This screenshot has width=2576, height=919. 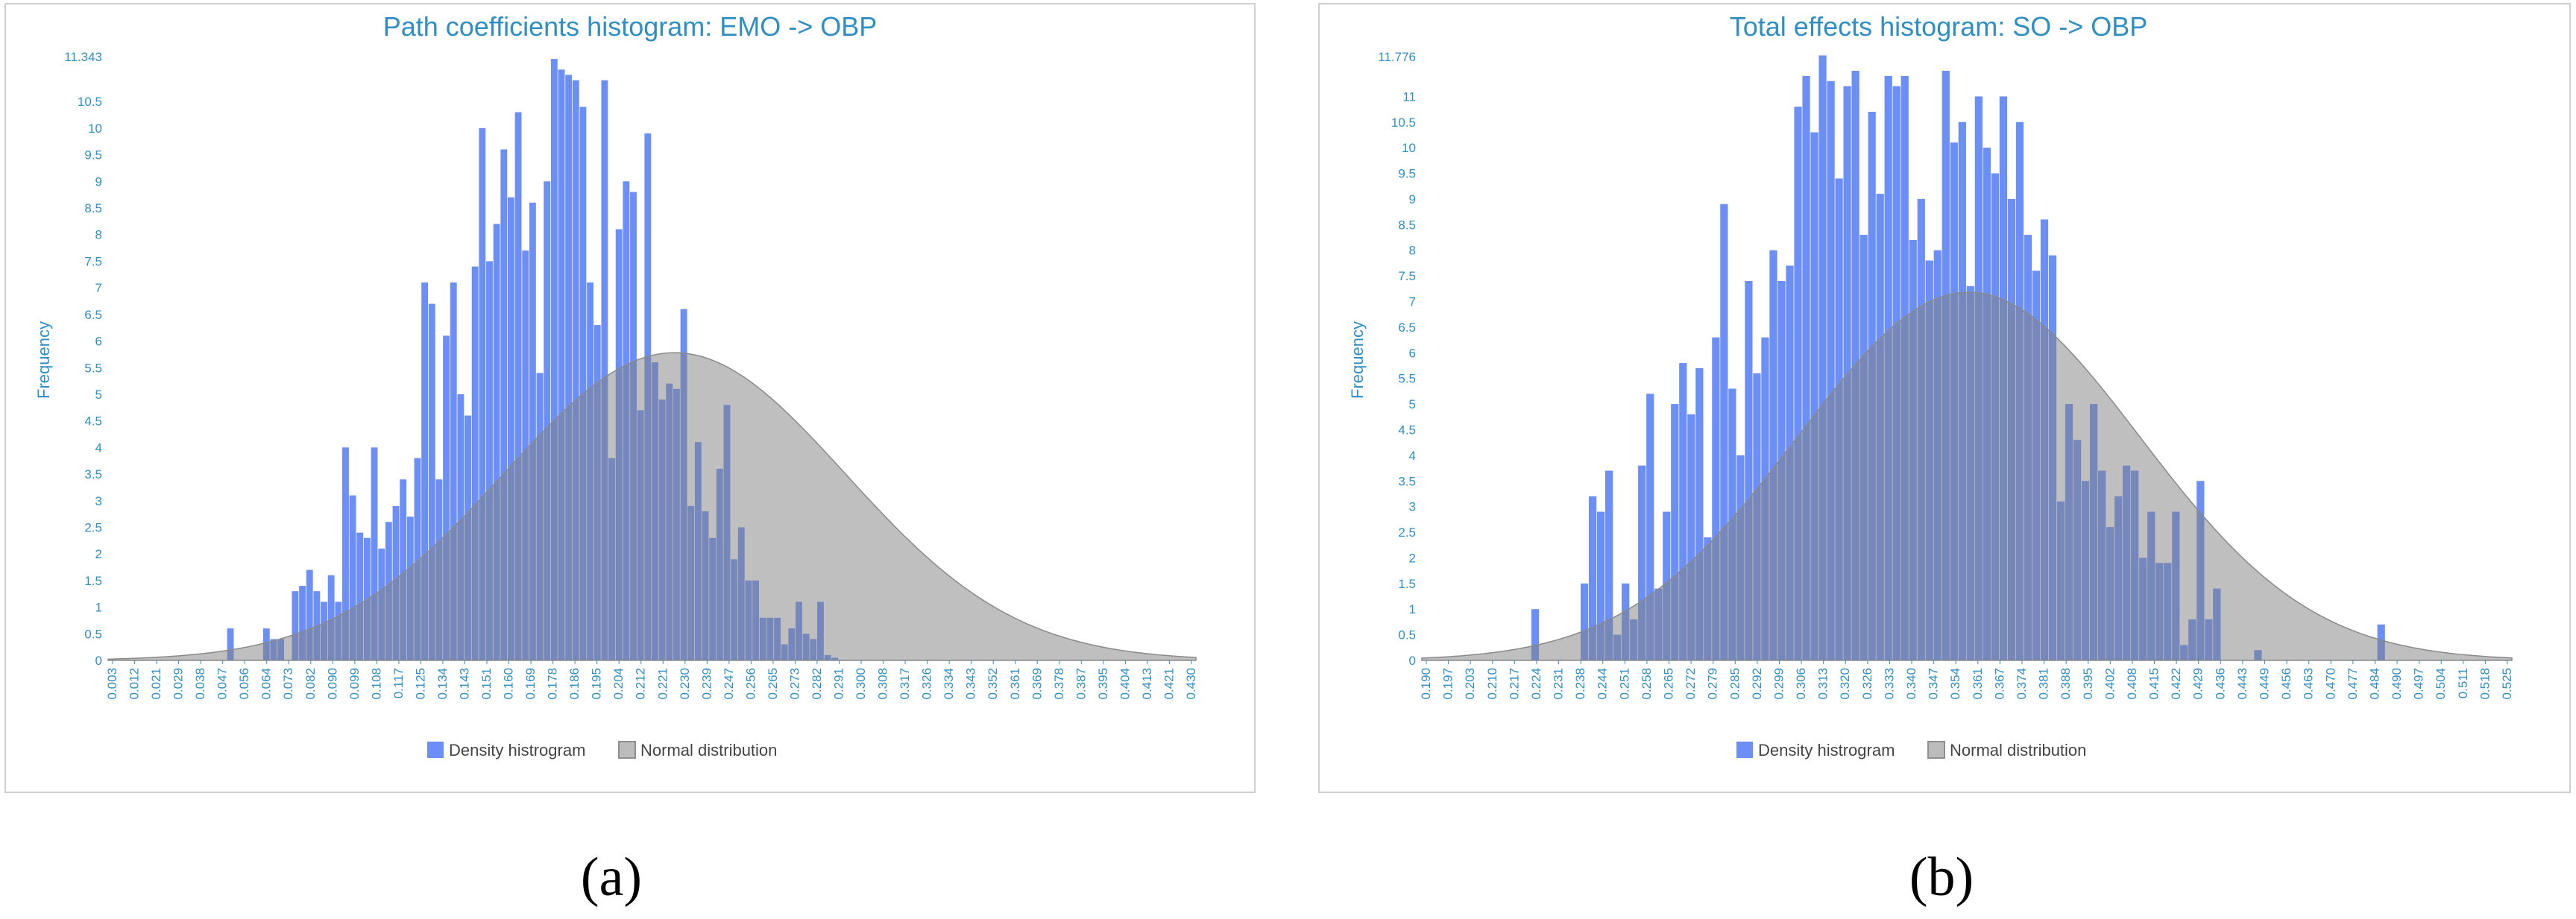 I want to click on x-tick-label: 0.003, so click(x=112, y=684).